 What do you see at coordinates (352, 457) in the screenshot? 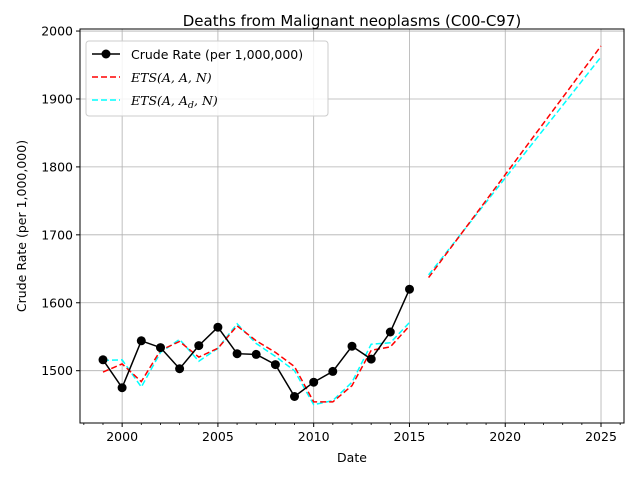
I see `x-axis-label: Date` at bounding box center [352, 457].